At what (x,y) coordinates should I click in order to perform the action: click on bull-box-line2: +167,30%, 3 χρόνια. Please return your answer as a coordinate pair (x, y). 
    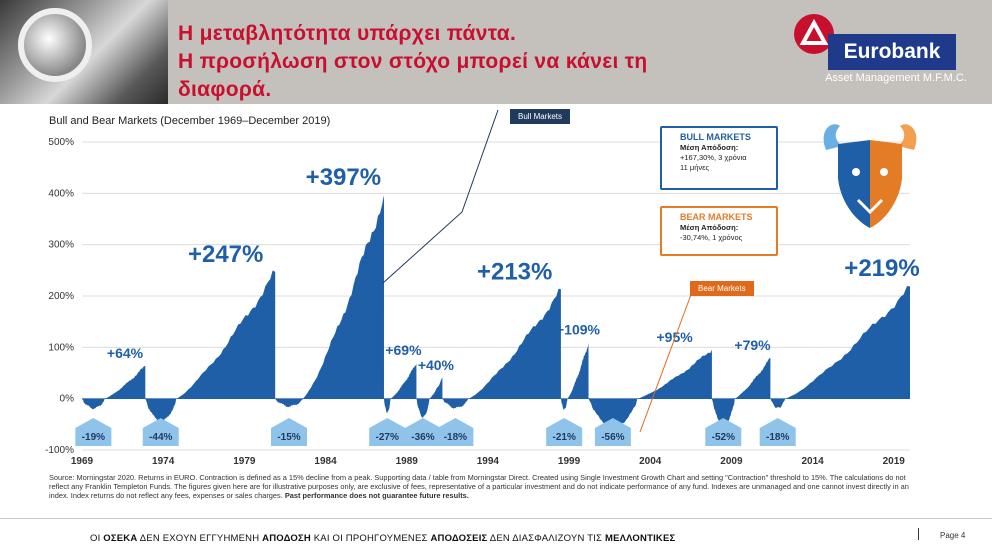
    Looking at the image, I should click on (713, 157).